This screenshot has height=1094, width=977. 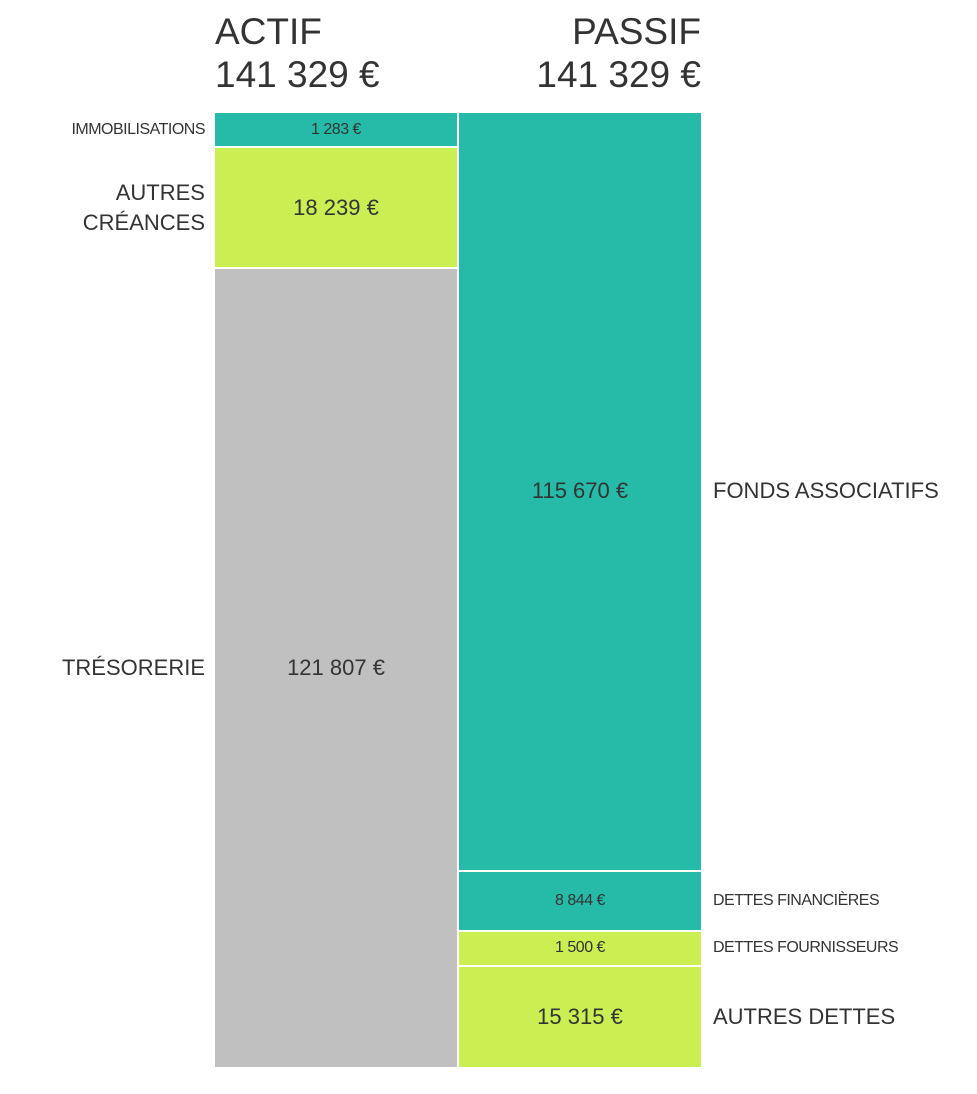 What do you see at coordinates (796, 900) in the screenshot?
I see `segment-label-text: DETTES FINANCIÈRES` at bounding box center [796, 900].